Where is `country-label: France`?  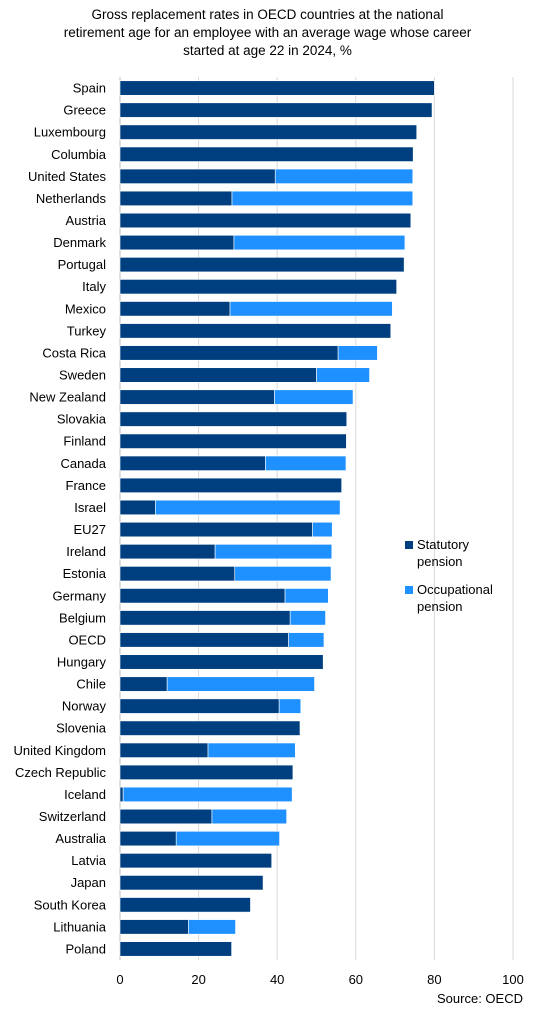
country-label: France is located at coordinates (86, 485).